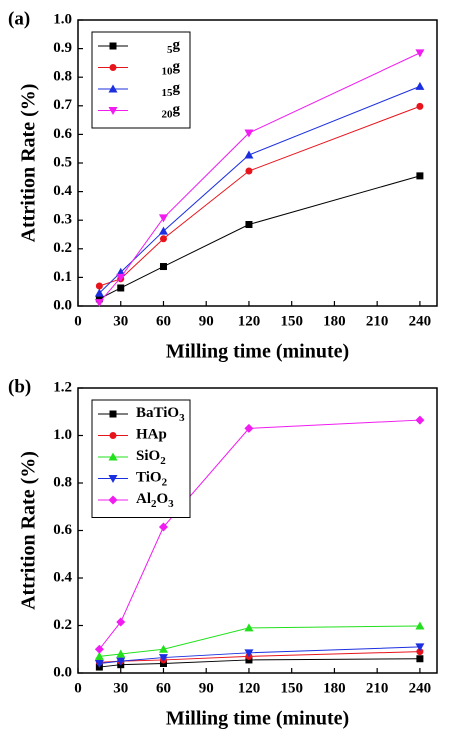 The height and width of the screenshot is (738, 454). Describe the element at coordinates (19, 386) in the screenshot. I see `panel-label: (b)` at that location.